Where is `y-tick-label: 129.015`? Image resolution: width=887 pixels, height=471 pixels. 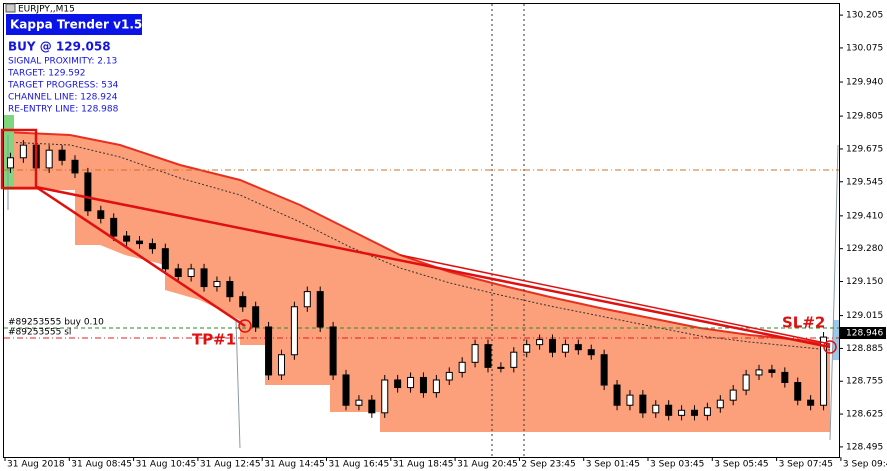 y-tick-label: 129.015 is located at coordinates (864, 316).